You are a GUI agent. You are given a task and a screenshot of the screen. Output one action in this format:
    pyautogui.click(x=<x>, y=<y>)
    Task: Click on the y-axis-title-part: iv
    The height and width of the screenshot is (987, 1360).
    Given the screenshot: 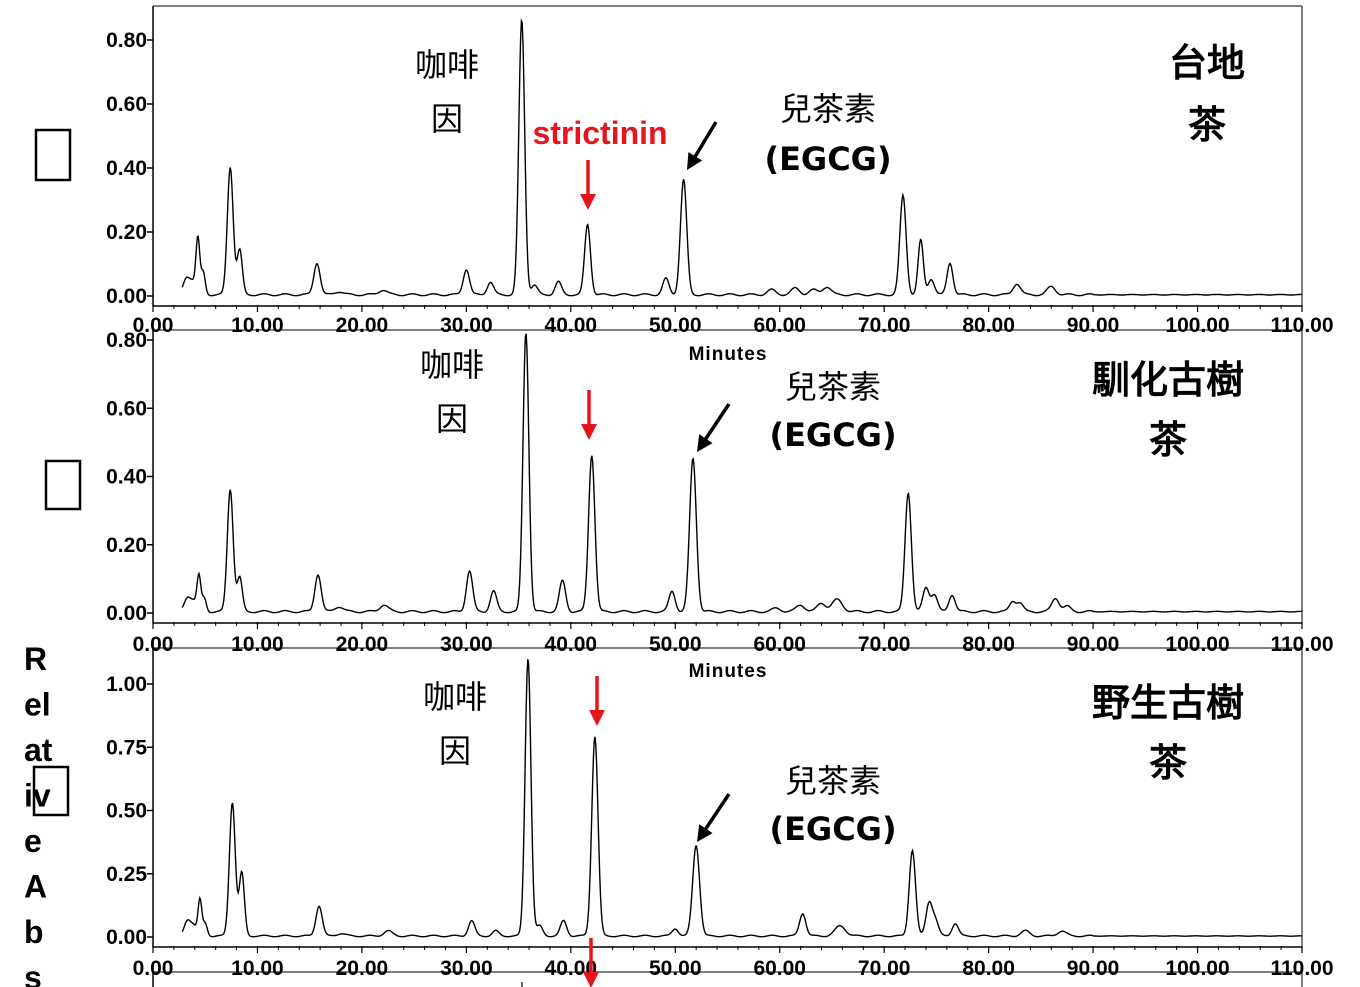 What is the action you would take?
    pyautogui.click(x=37, y=796)
    